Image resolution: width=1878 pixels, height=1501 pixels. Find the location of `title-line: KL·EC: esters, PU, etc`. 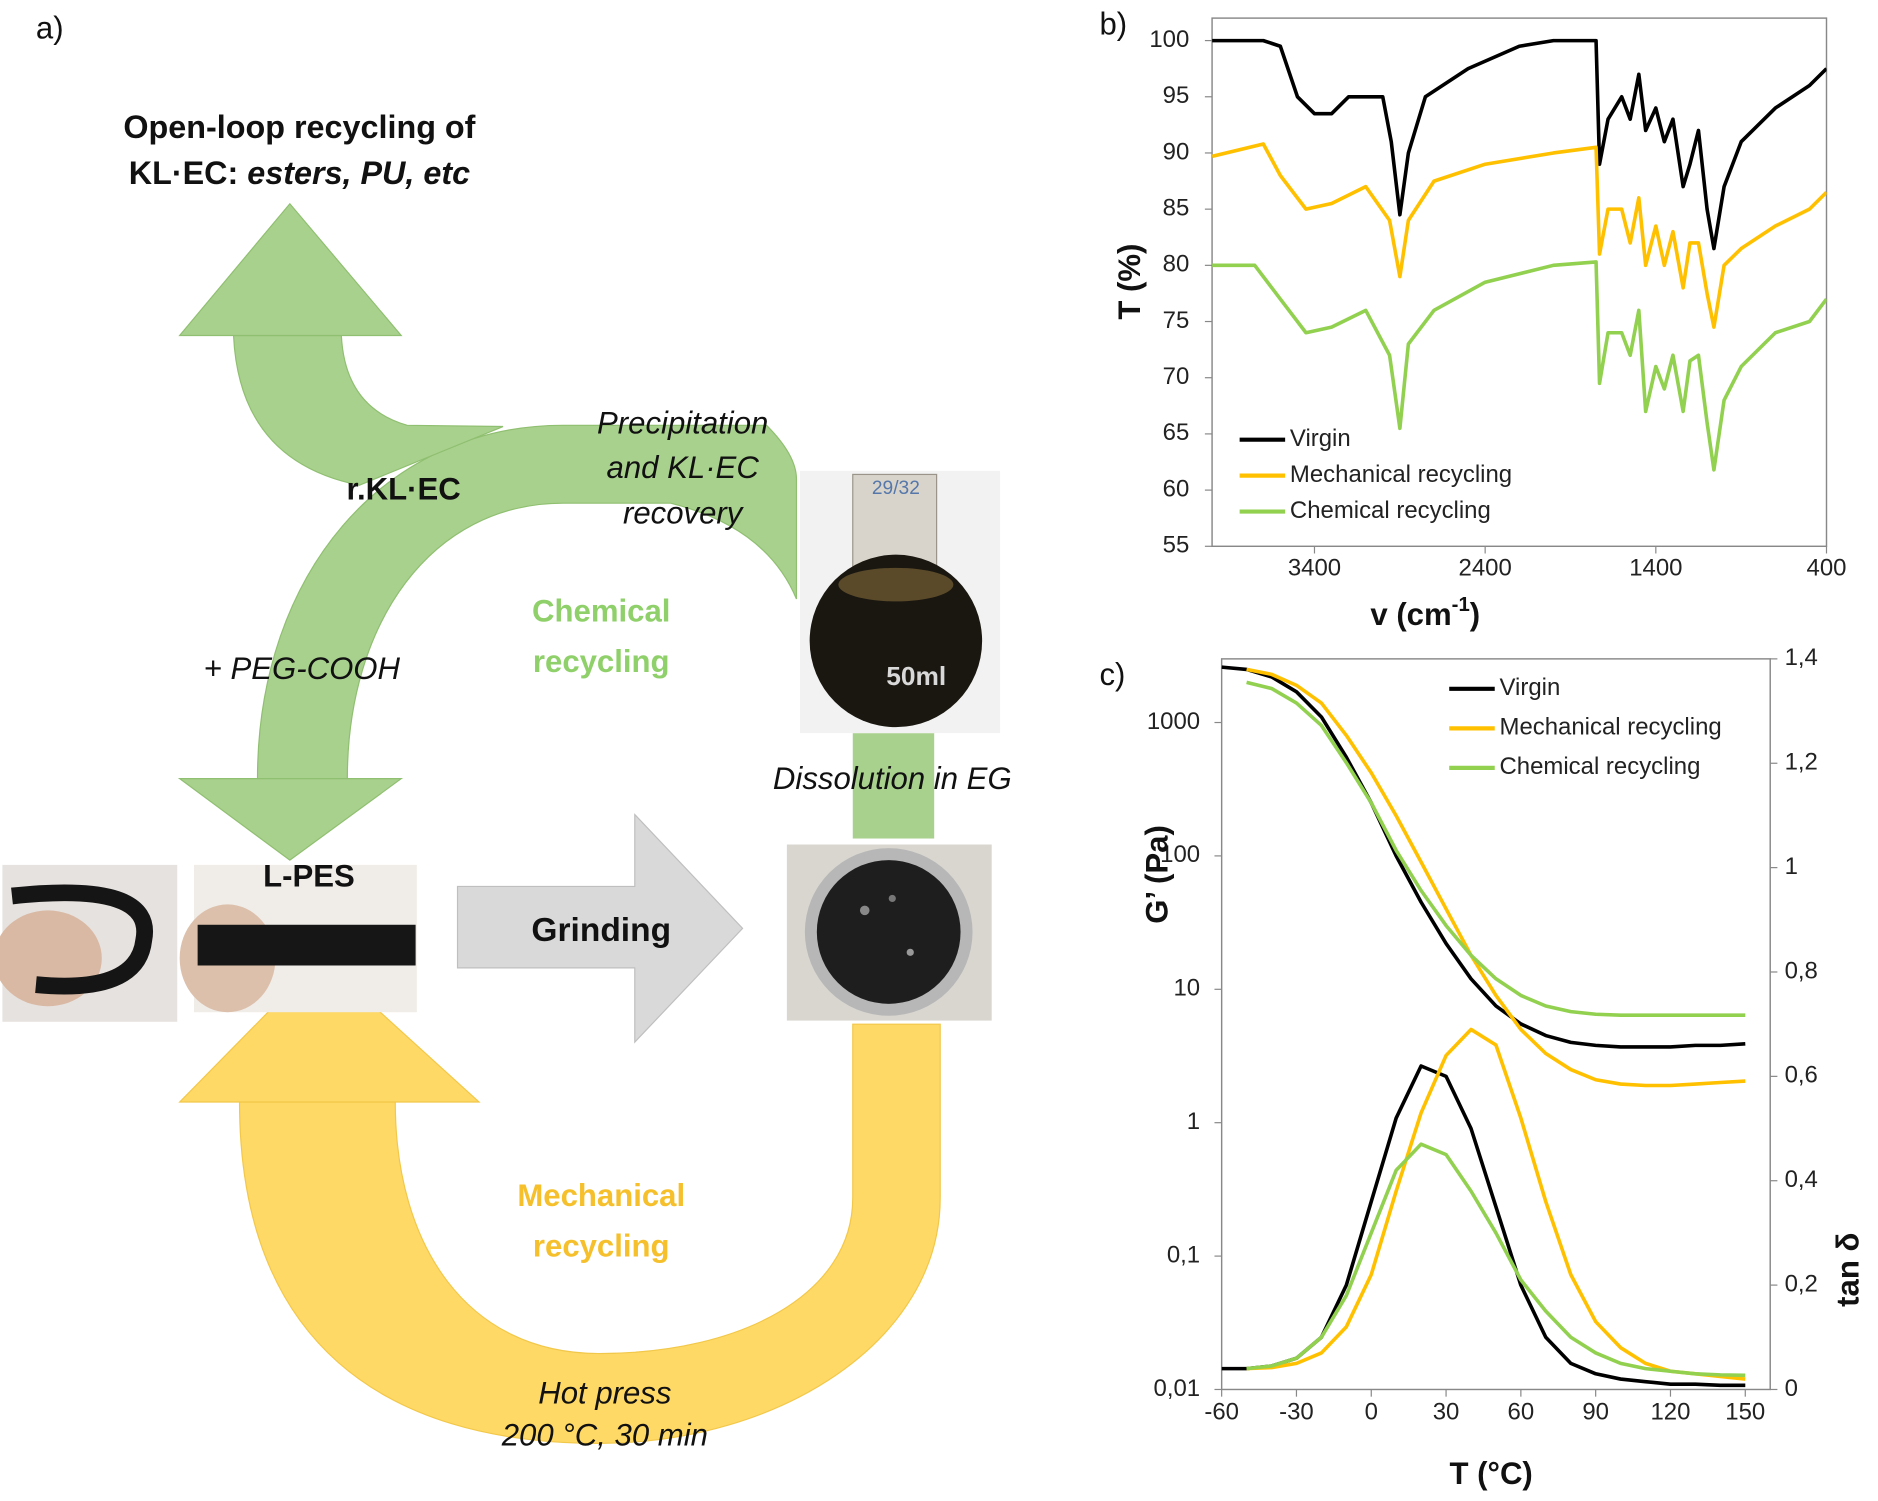

title-line: KL·EC: esters, PU, etc is located at coordinates (299, 173).